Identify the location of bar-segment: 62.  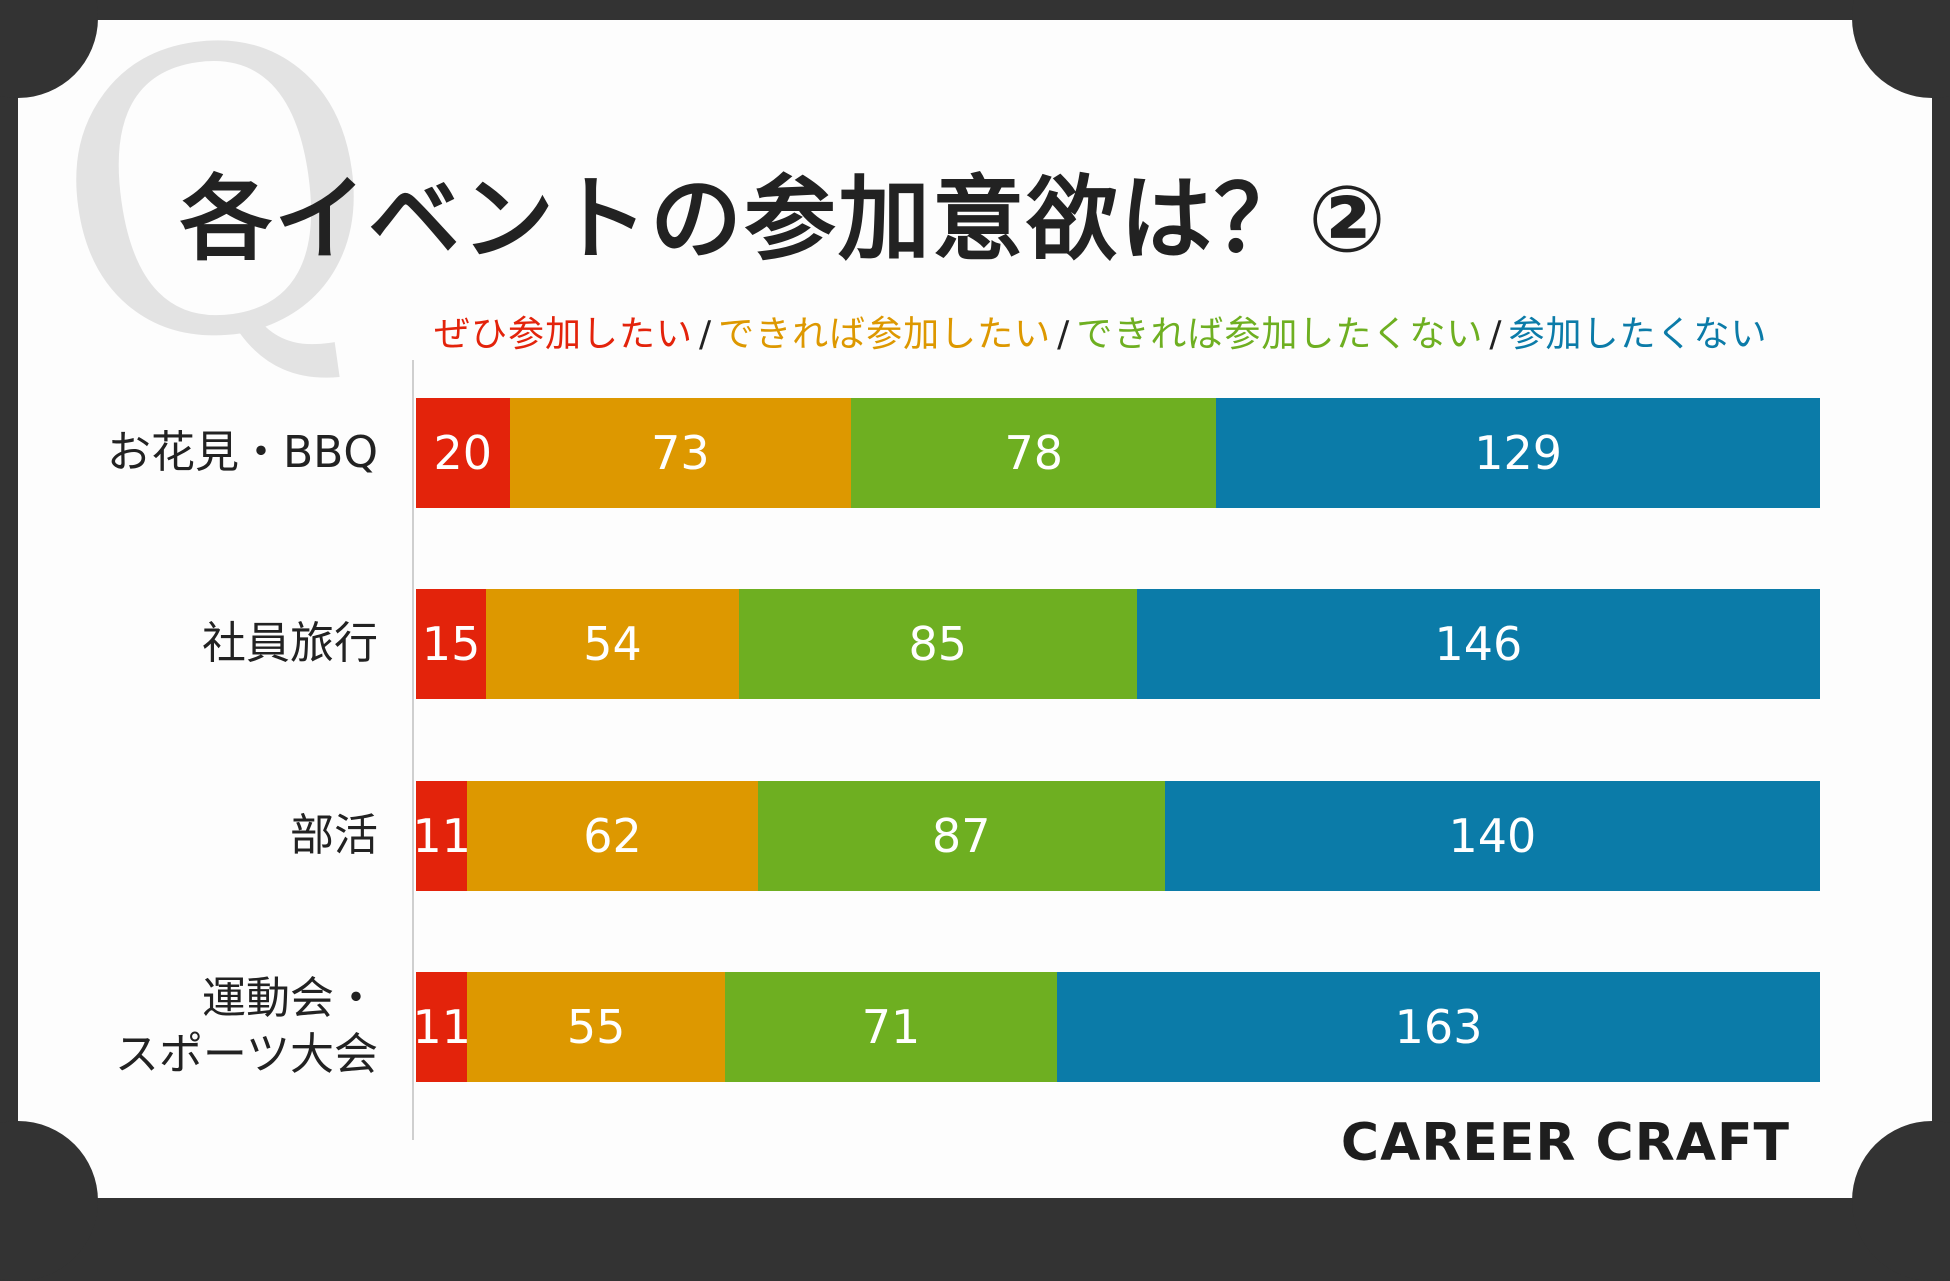
(612, 836).